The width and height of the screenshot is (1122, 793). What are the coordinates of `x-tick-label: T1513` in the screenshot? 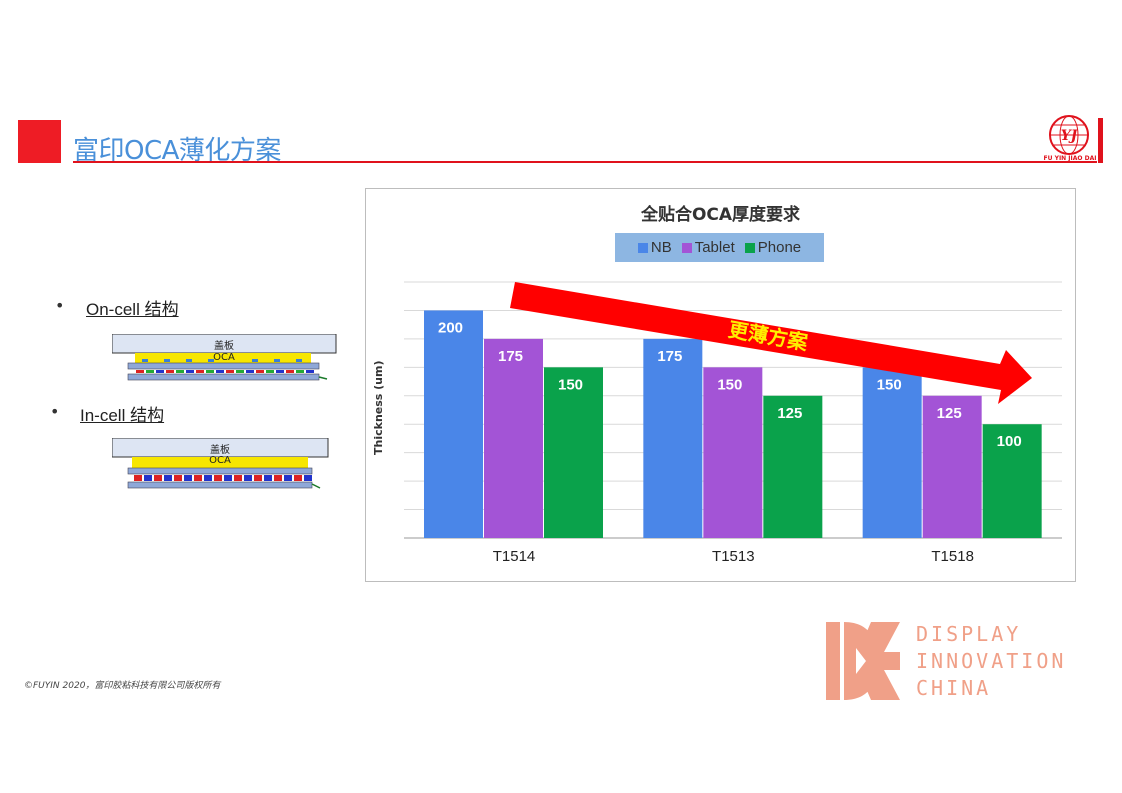 It's located at (733, 556).